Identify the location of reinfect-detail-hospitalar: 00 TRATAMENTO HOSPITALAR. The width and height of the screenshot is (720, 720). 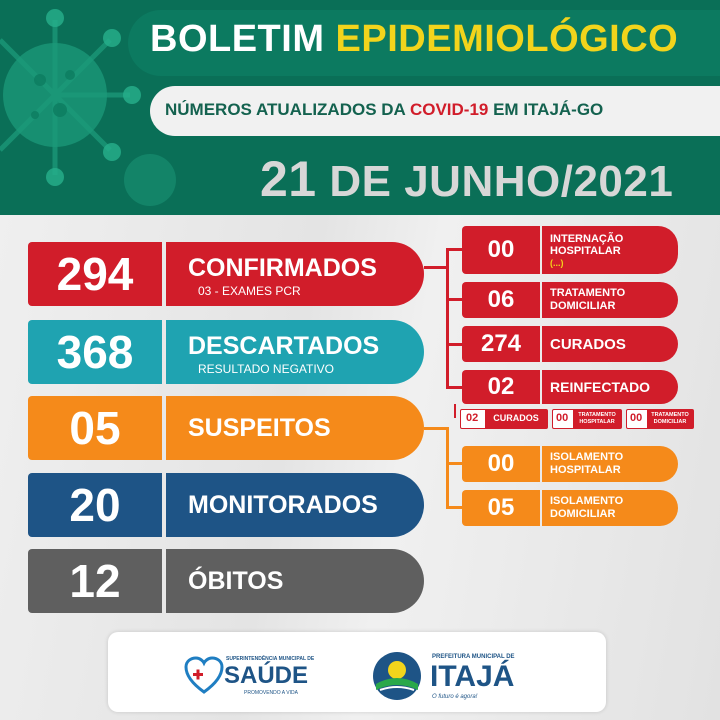
(587, 419).